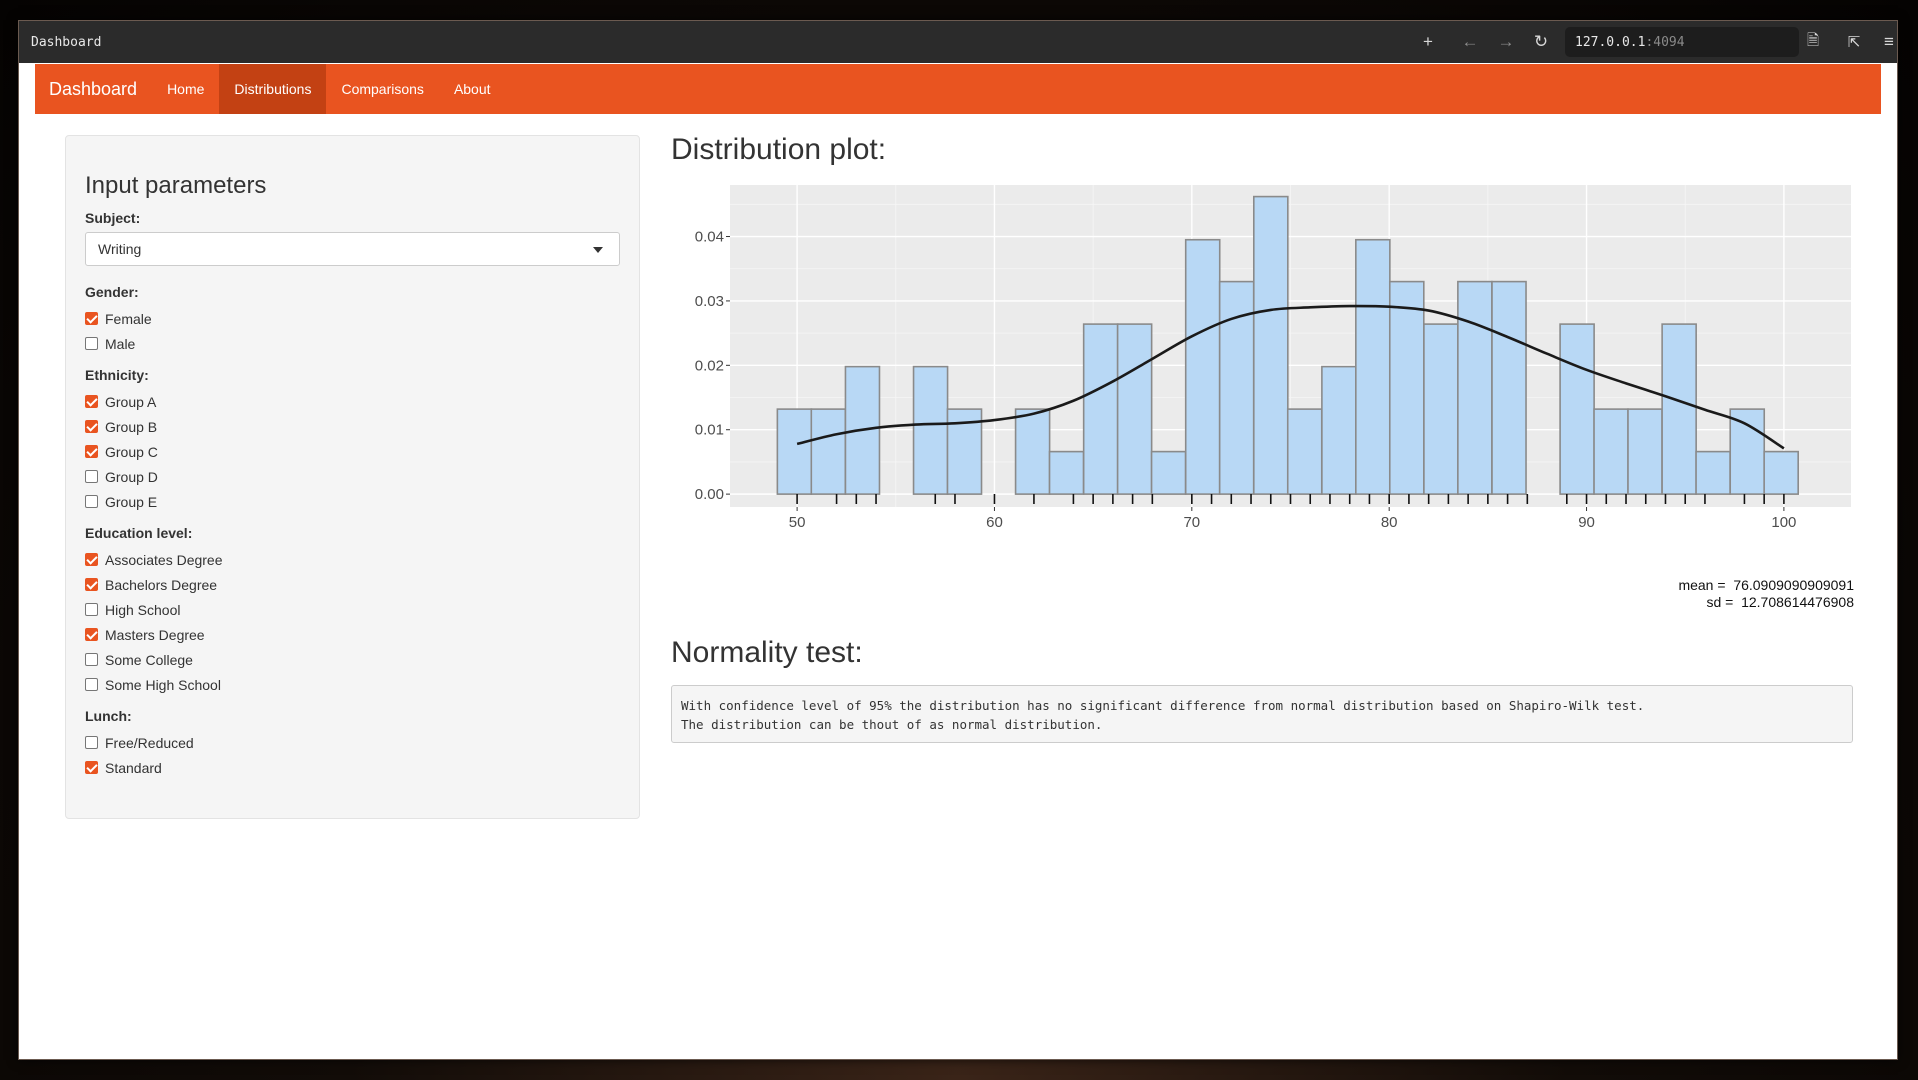 This screenshot has width=1918, height=1080. I want to click on normality-test-title: Normality test:, so click(767, 652).